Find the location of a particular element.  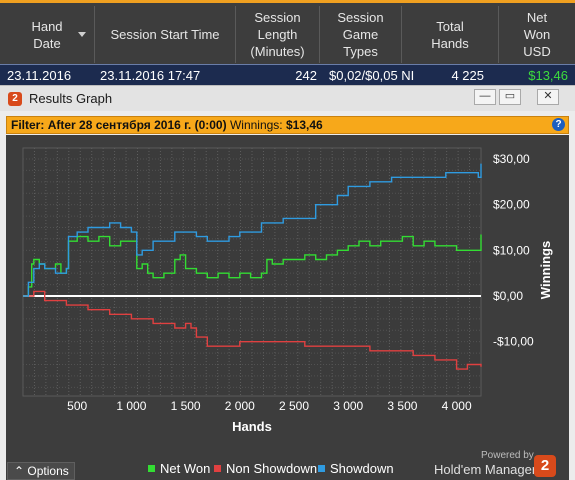

legend-item-non-showdown: Non Showdown is located at coordinates (265, 469).